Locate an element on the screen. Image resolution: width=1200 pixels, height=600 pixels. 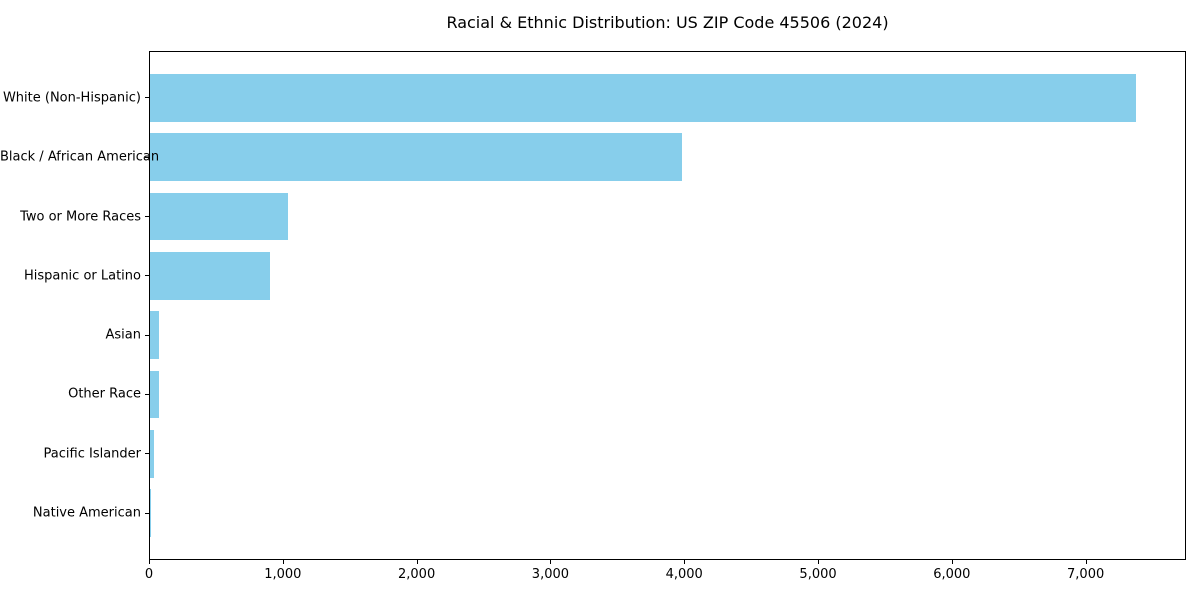
y-axis-label: Other Race is located at coordinates (104, 394).